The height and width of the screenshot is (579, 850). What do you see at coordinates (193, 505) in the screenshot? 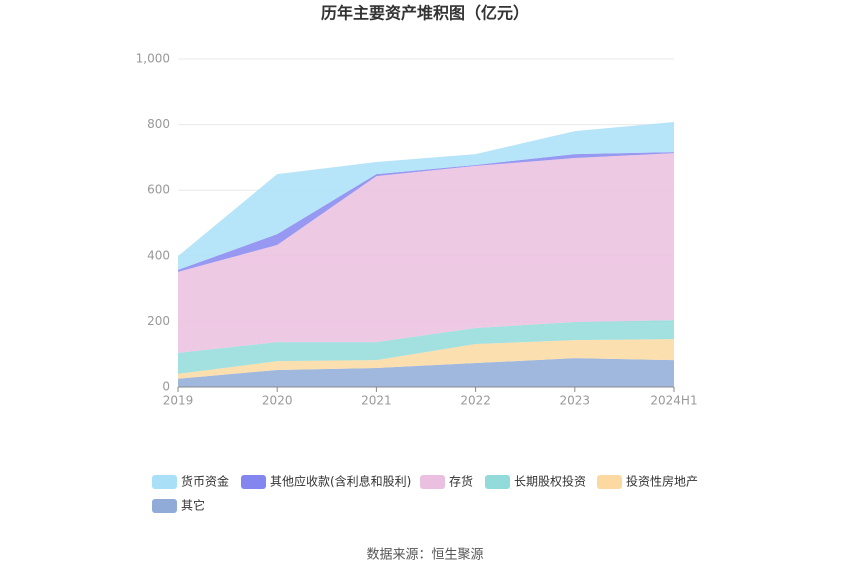
I see `legend-label: 其它` at bounding box center [193, 505].